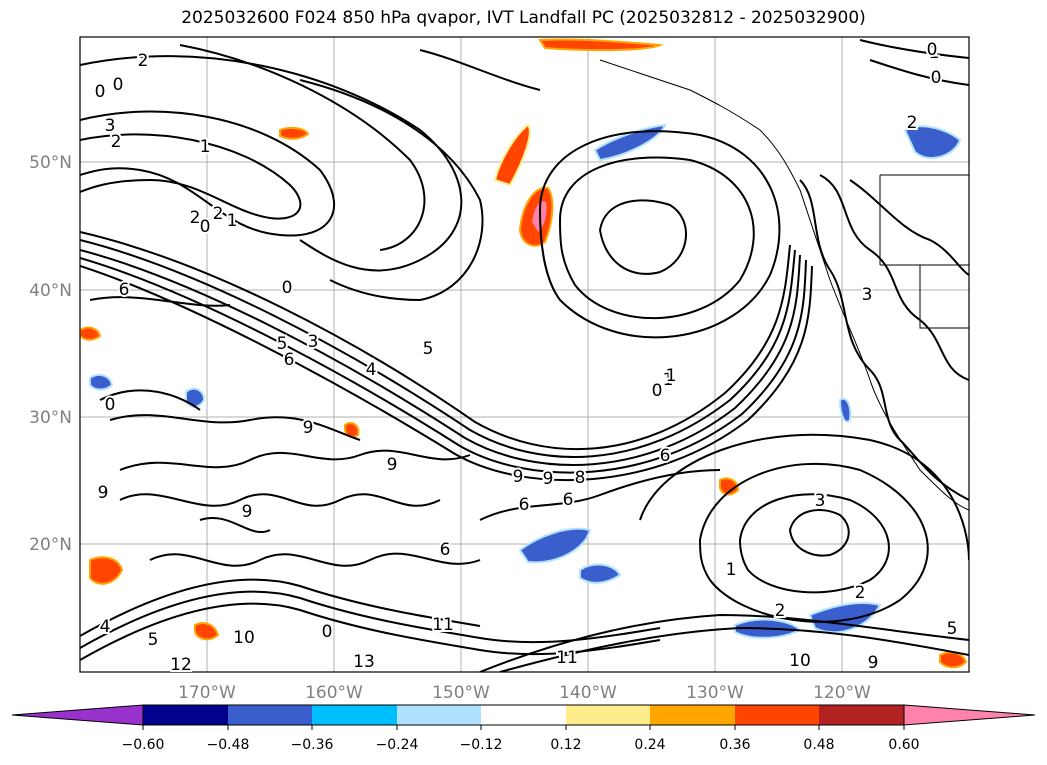  Describe the element at coordinates (228, 745) in the screenshot. I see `colorbar-tick-label: −0.48` at that location.